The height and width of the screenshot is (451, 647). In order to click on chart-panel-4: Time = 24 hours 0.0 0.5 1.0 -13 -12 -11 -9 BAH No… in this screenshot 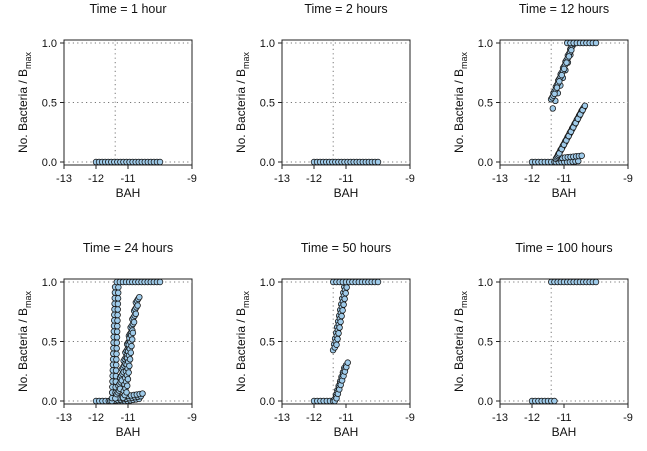, I will do `click(106, 340)`.